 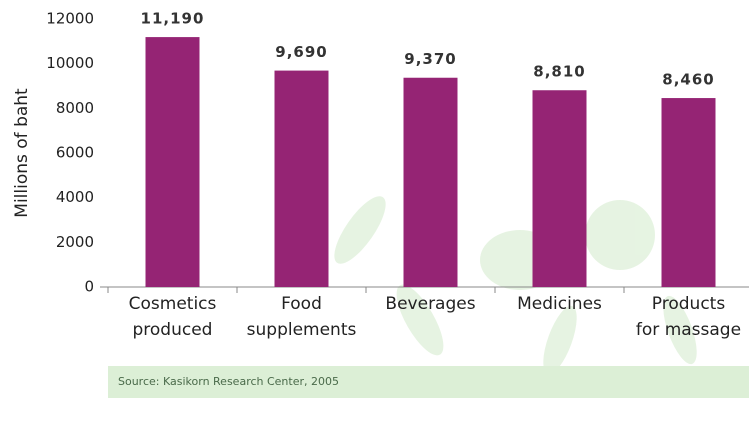 I want to click on y-tick-label: 4000, so click(x=75, y=197).